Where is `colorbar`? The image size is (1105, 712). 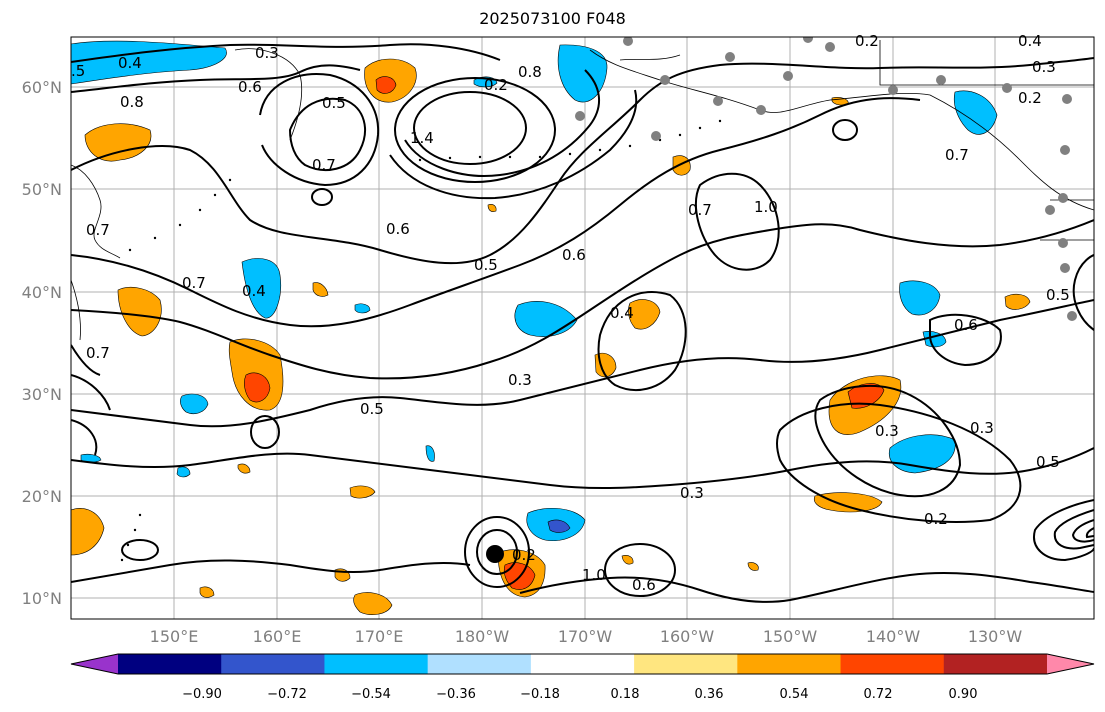
colorbar is located at coordinates (582, 664).